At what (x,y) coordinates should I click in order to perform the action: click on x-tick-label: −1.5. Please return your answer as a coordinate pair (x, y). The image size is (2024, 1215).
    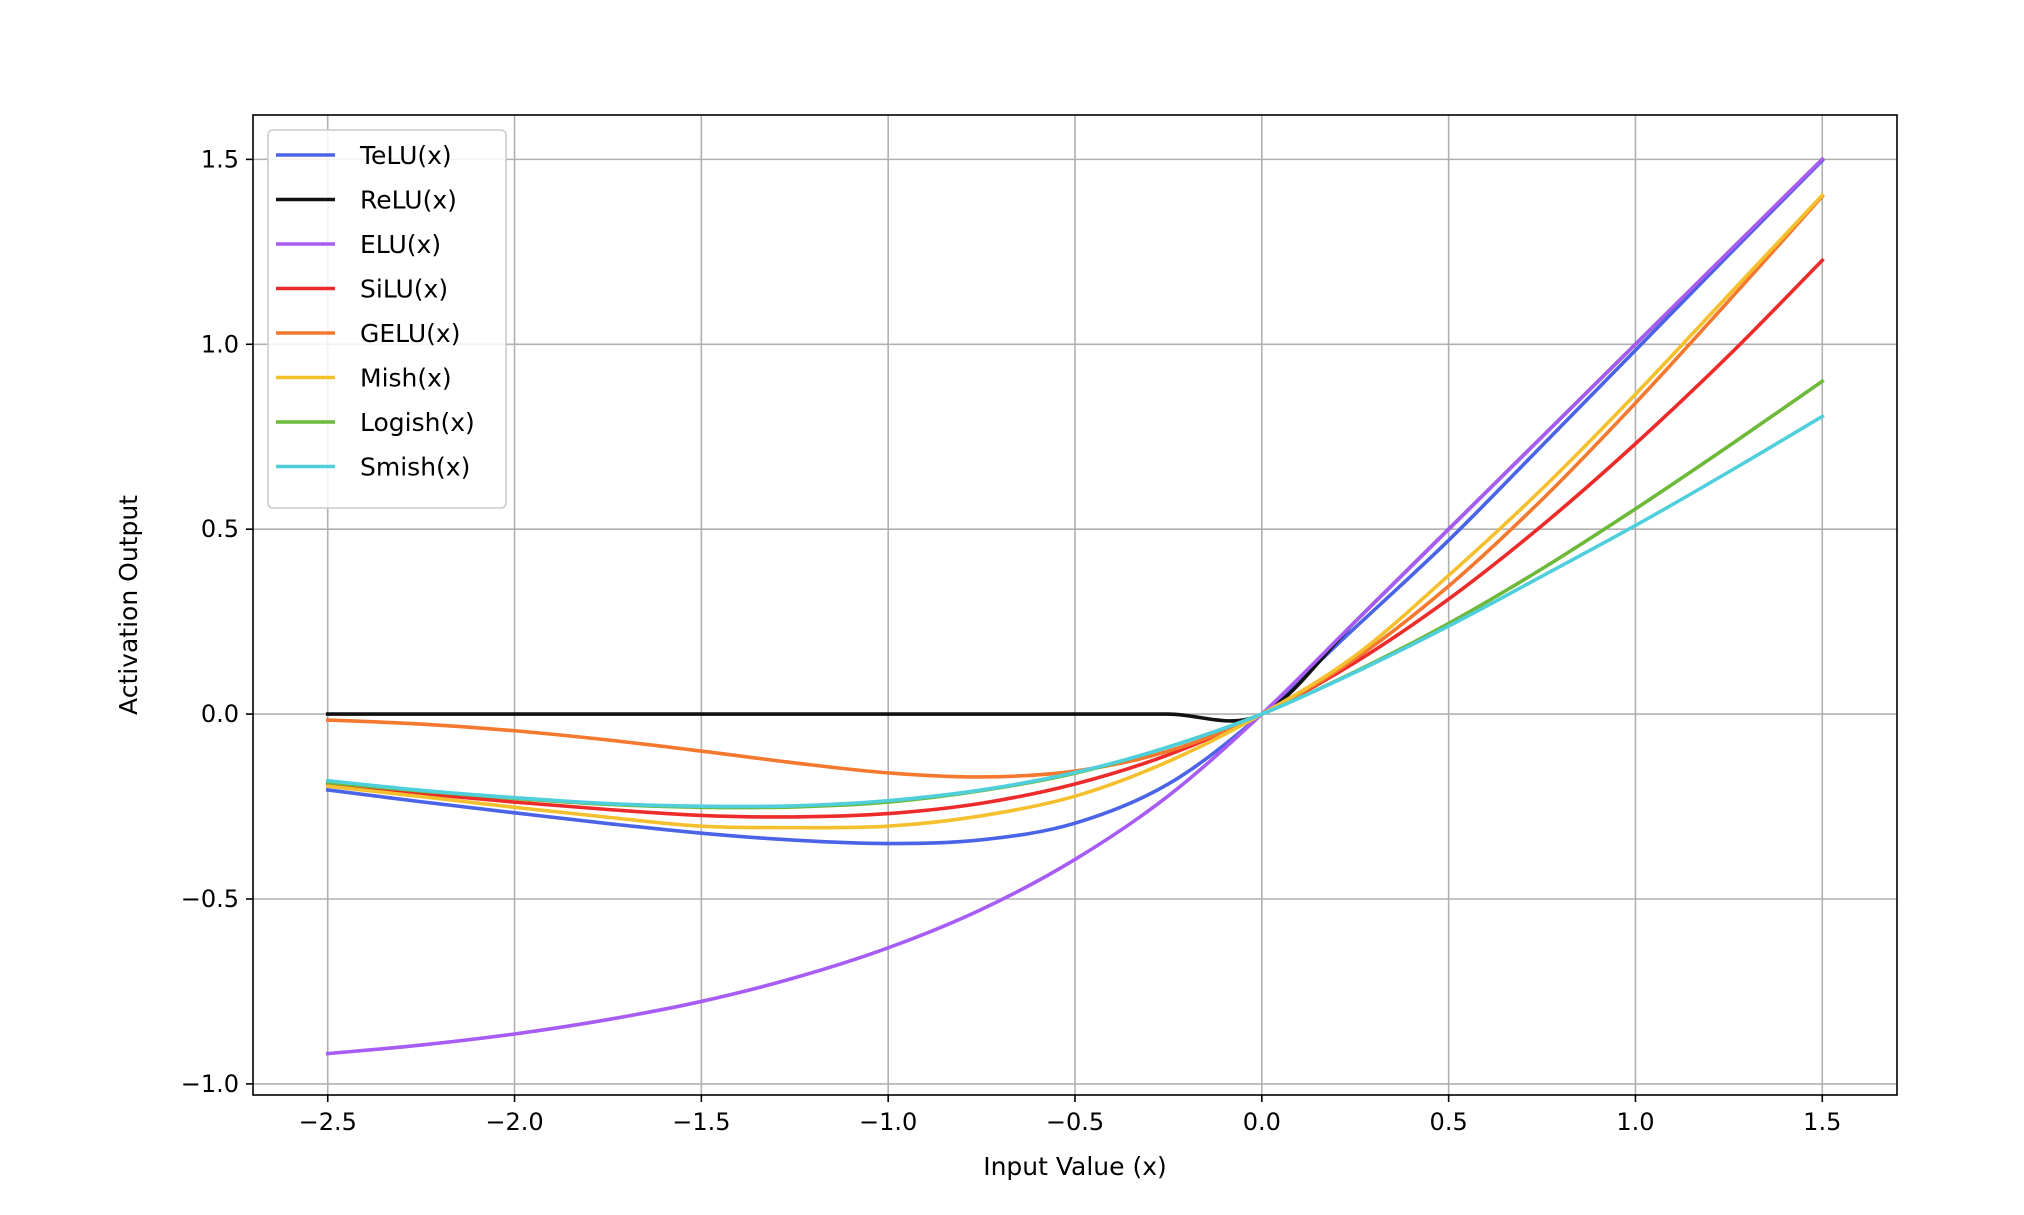
    Looking at the image, I should click on (701, 1122).